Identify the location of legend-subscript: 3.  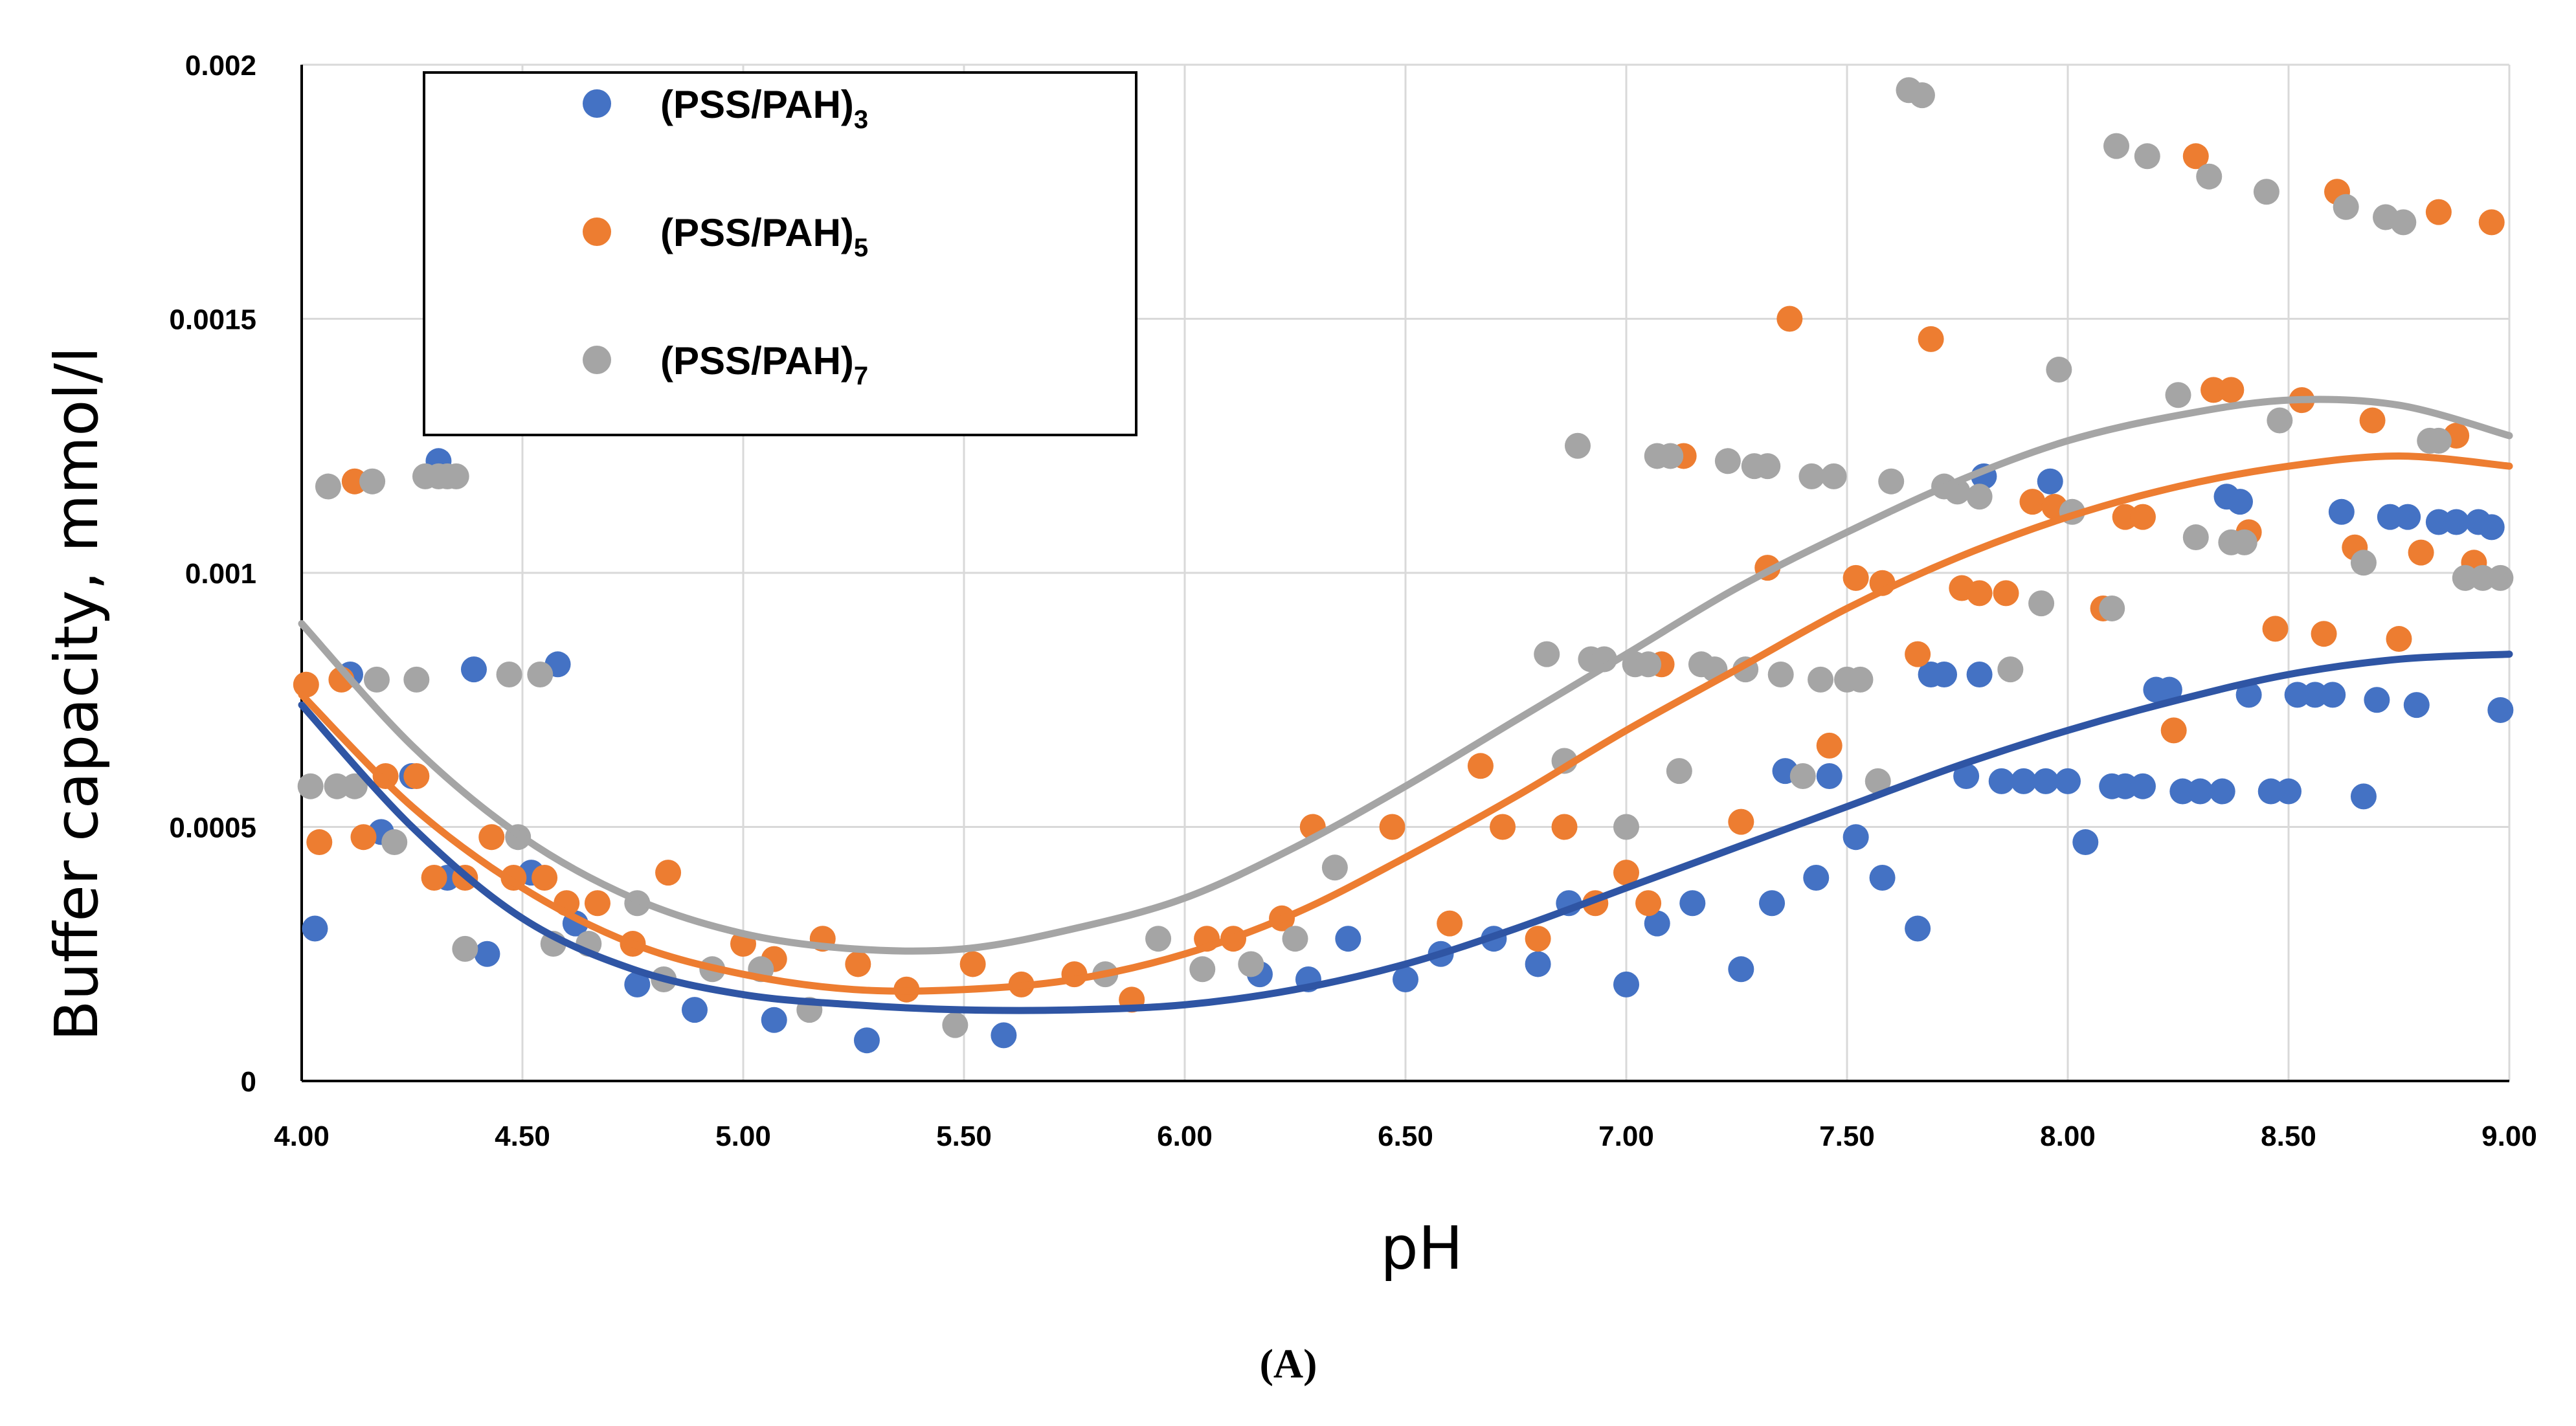
(861, 120).